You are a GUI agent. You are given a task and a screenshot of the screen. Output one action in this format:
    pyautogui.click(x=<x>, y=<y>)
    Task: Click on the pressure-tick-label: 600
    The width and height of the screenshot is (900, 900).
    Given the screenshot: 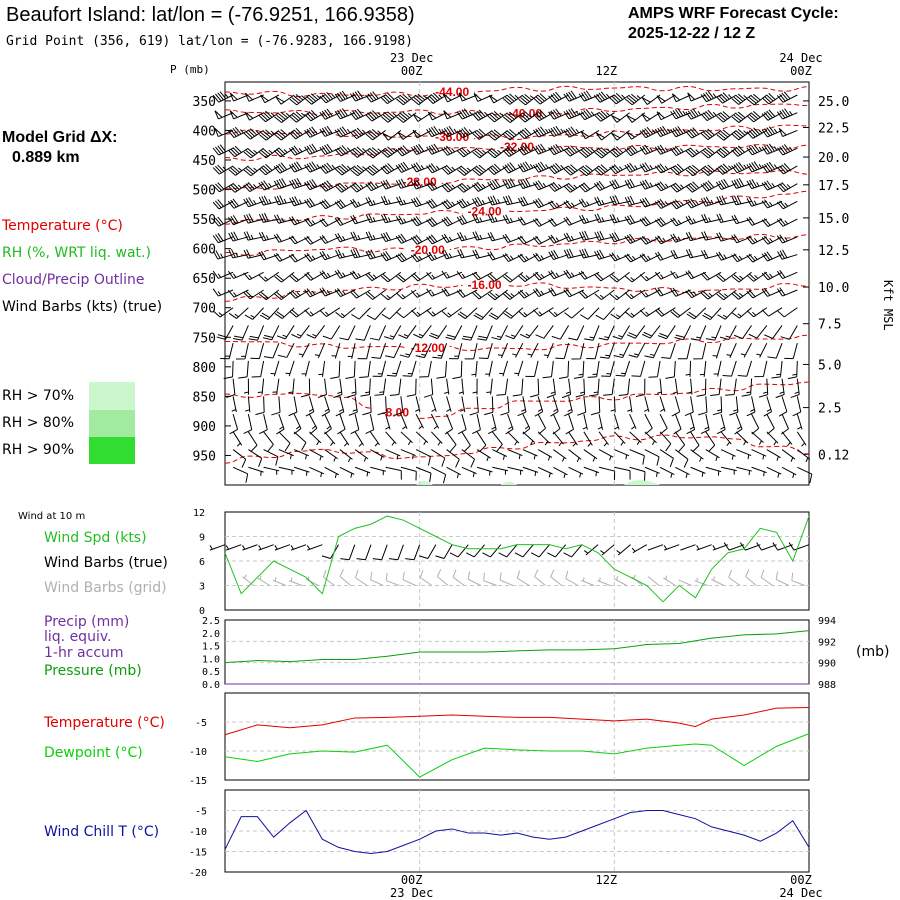 What is the action you would take?
    pyautogui.click(x=204, y=250)
    